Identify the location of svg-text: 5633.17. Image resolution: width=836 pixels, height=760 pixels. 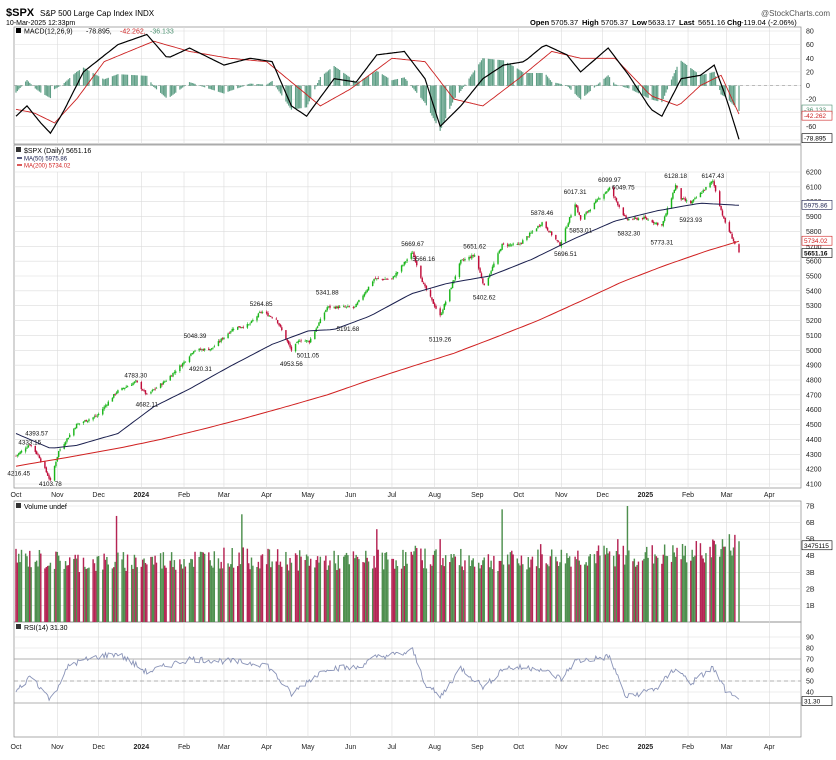
(661, 22).